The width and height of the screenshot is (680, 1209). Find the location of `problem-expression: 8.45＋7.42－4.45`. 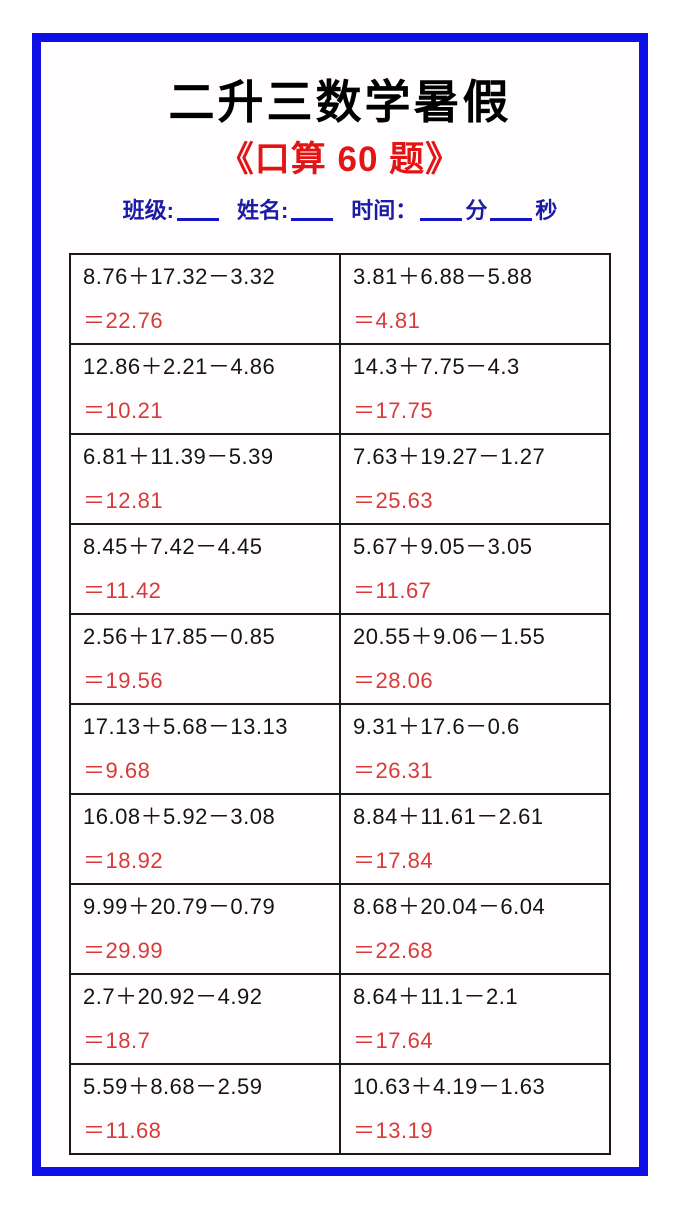

problem-expression: 8.45＋7.42－4.45 is located at coordinates (173, 547).